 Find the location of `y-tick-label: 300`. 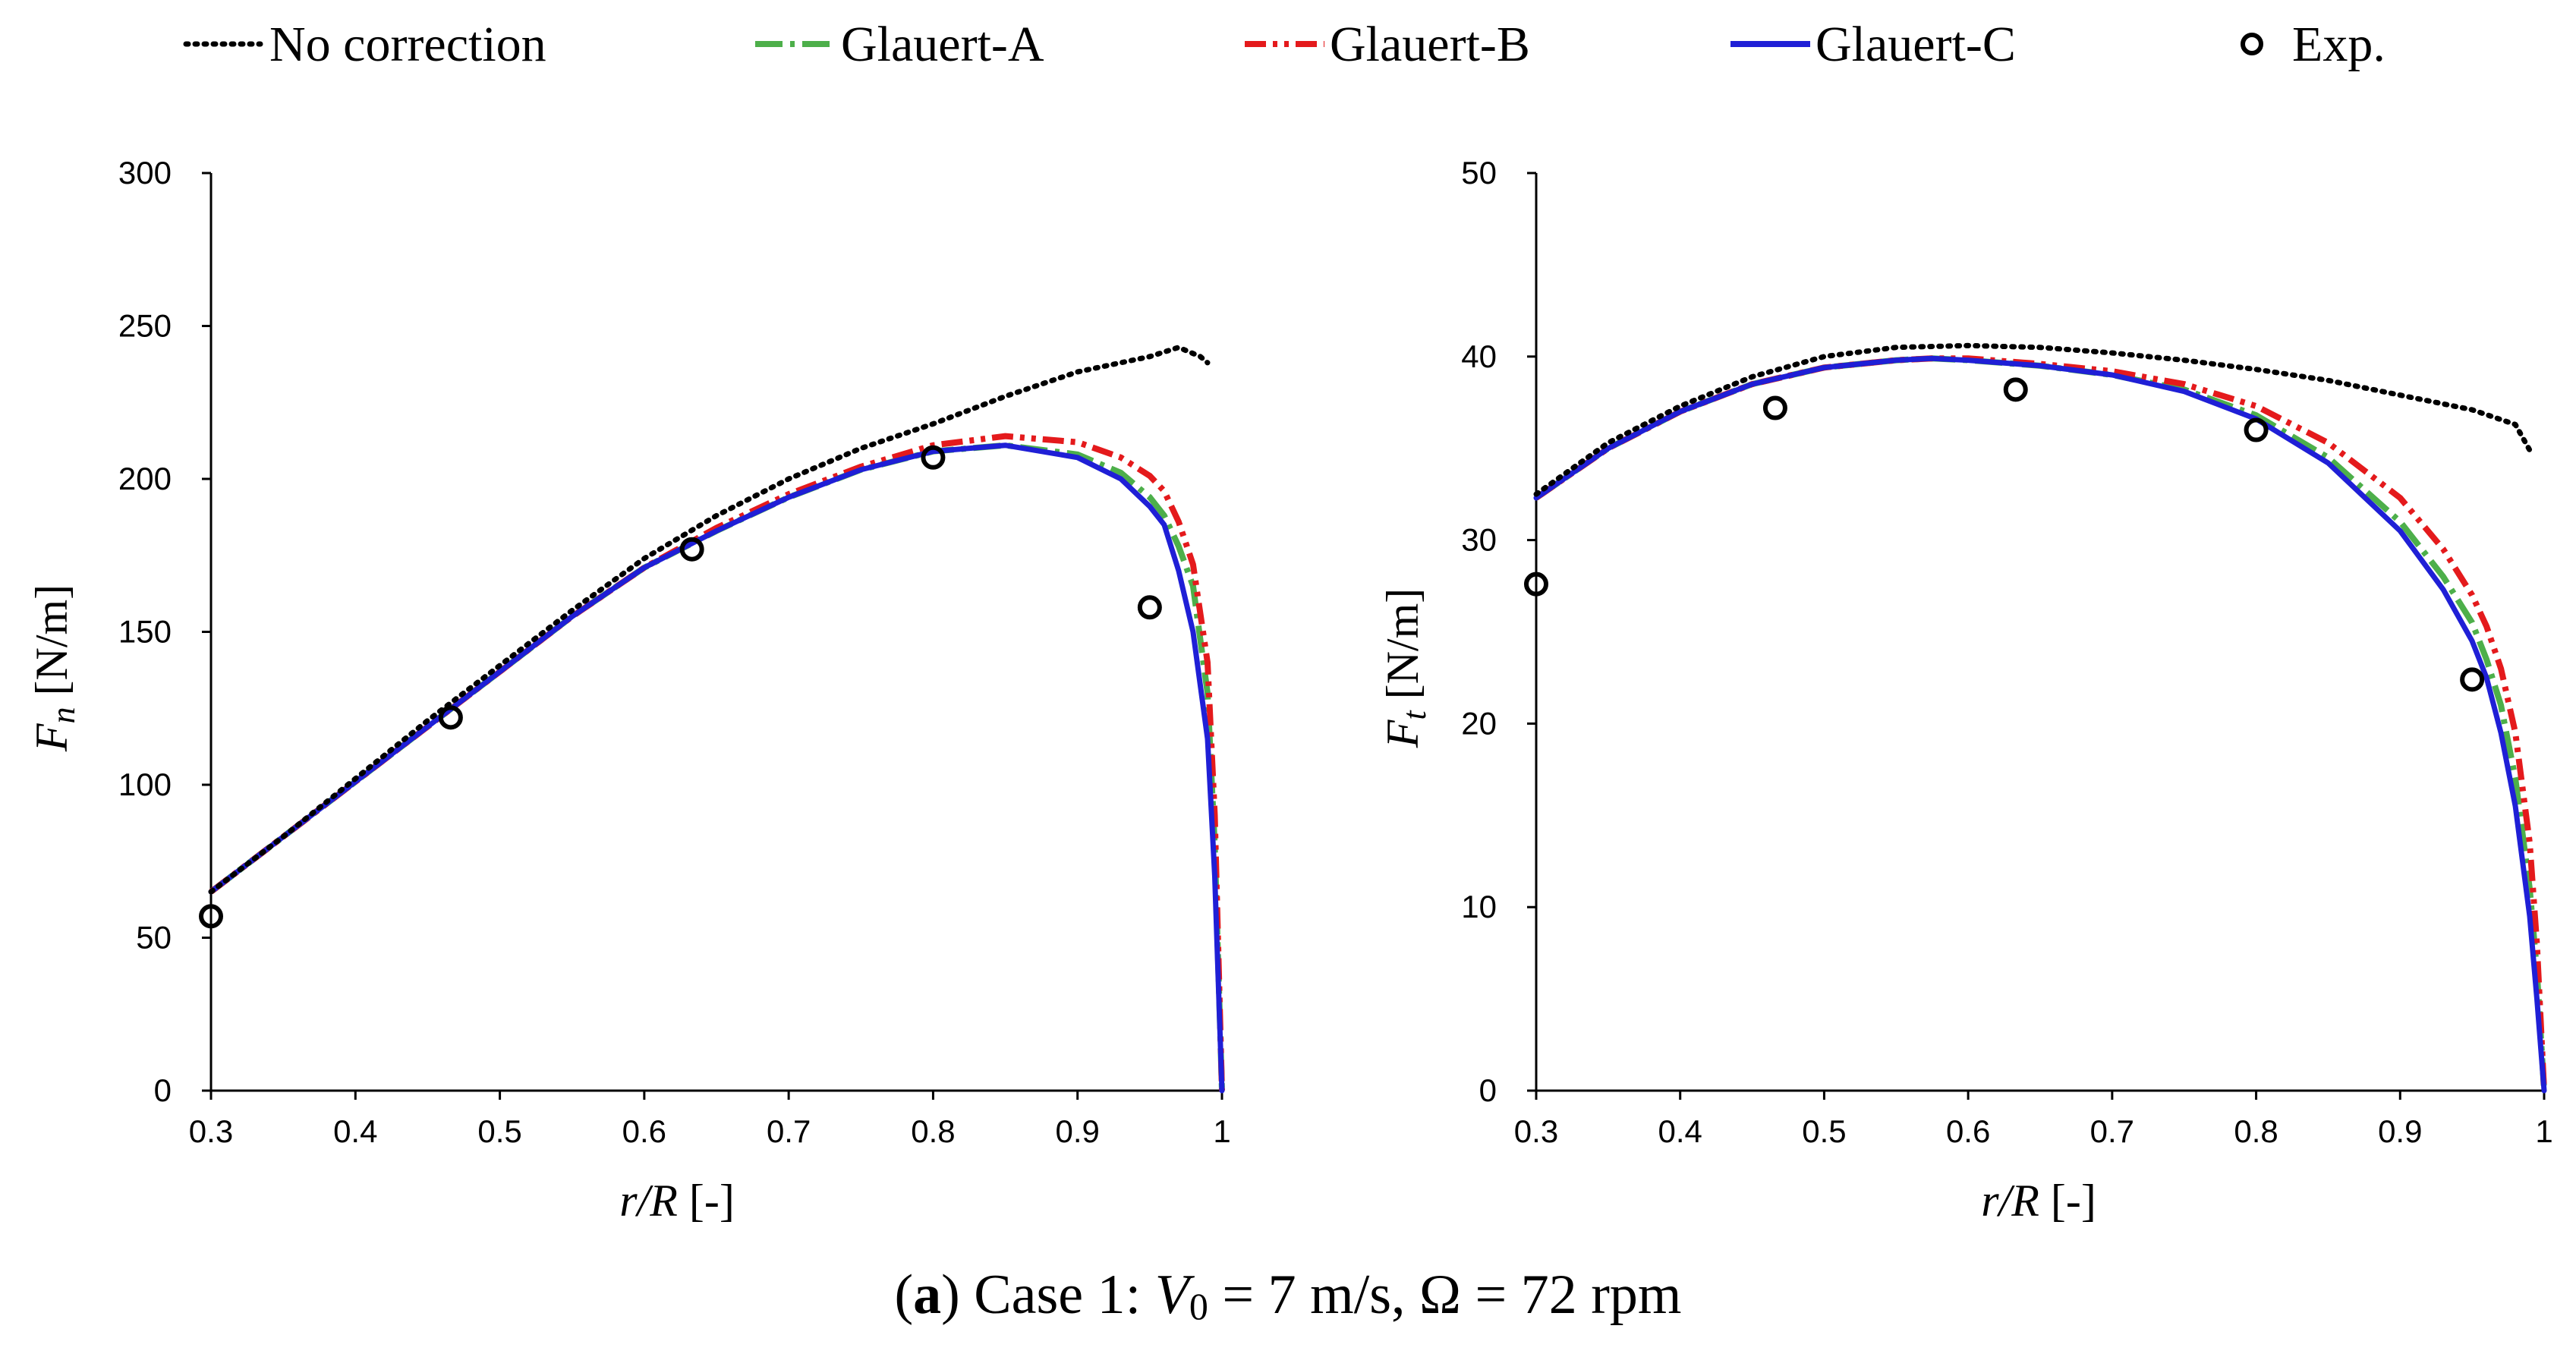

y-tick-label: 300 is located at coordinates (145, 173).